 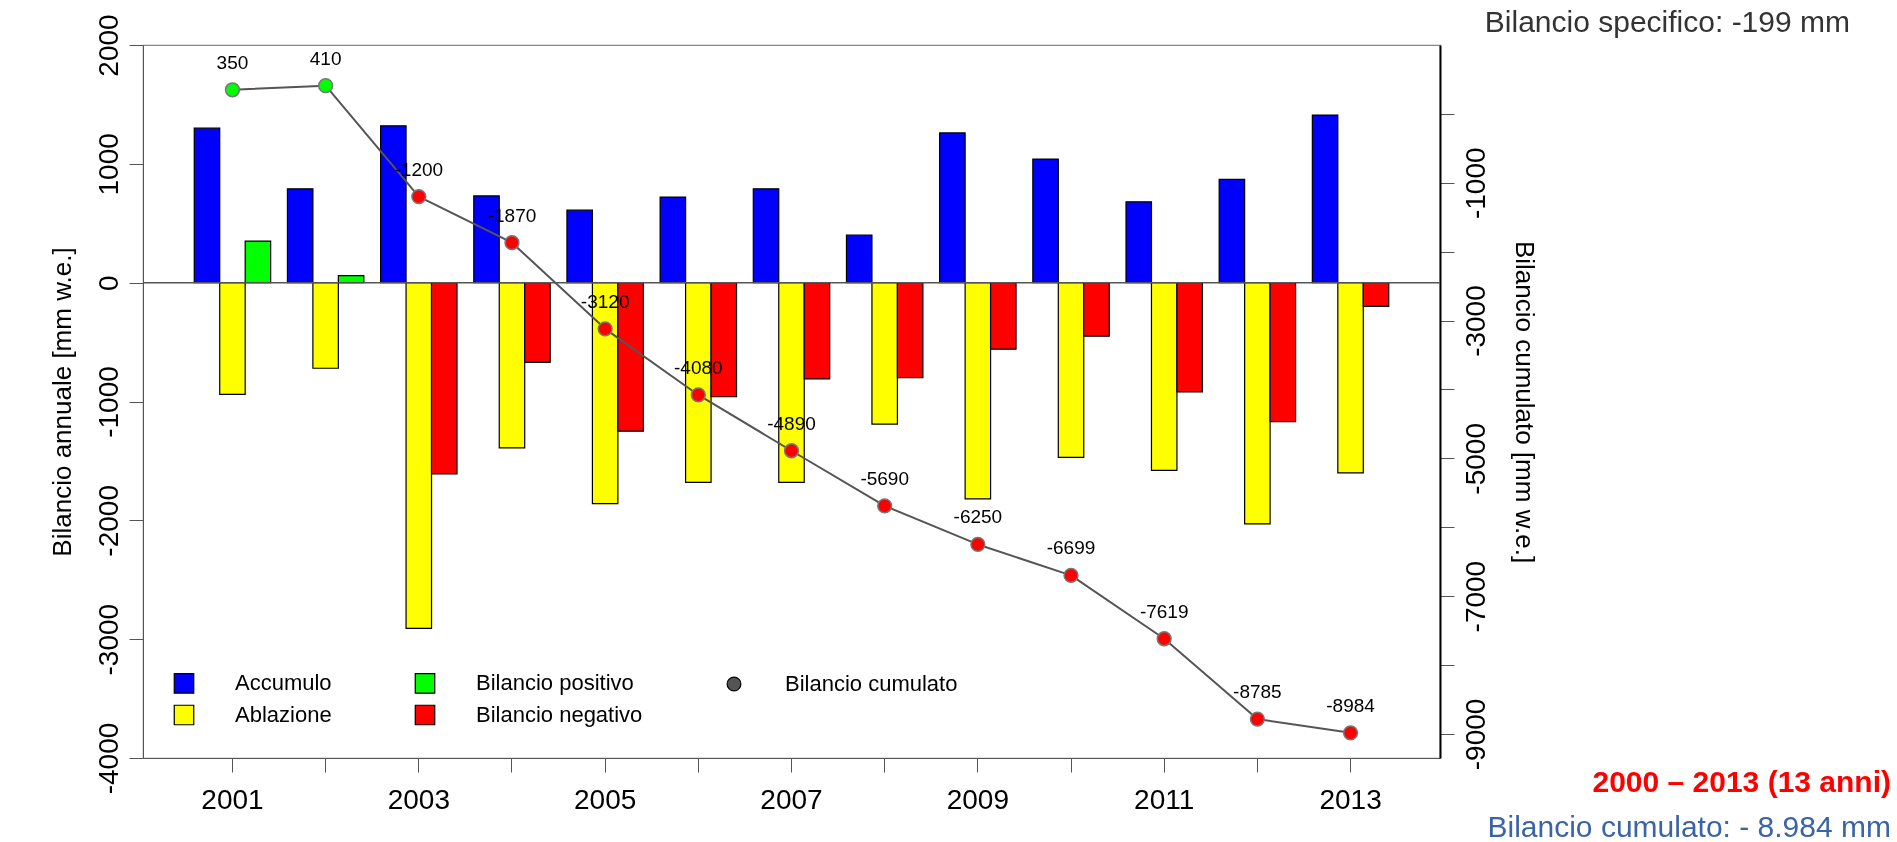 What do you see at coordinates (108, 402) in the screenshot?
I see `y-tick-label: -1000` at bounding box center [108, 402].